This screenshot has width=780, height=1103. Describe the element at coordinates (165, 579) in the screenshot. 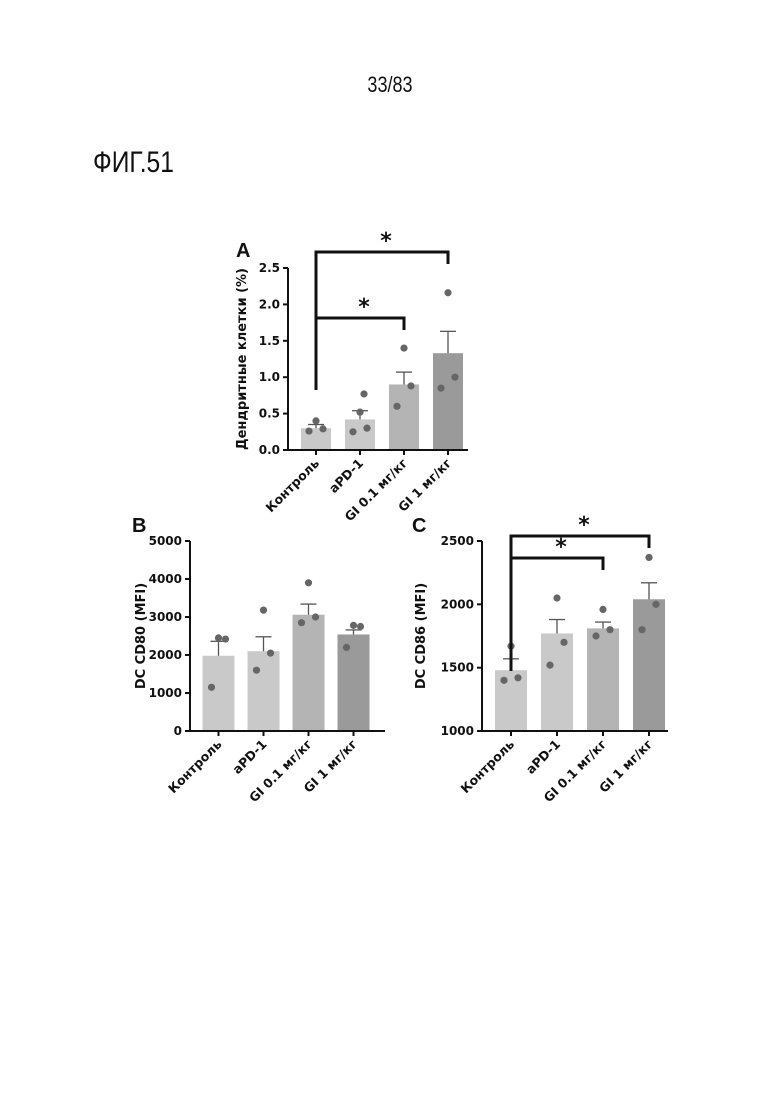

I see `panel-b-ytick-label-4: 4000` at that location.